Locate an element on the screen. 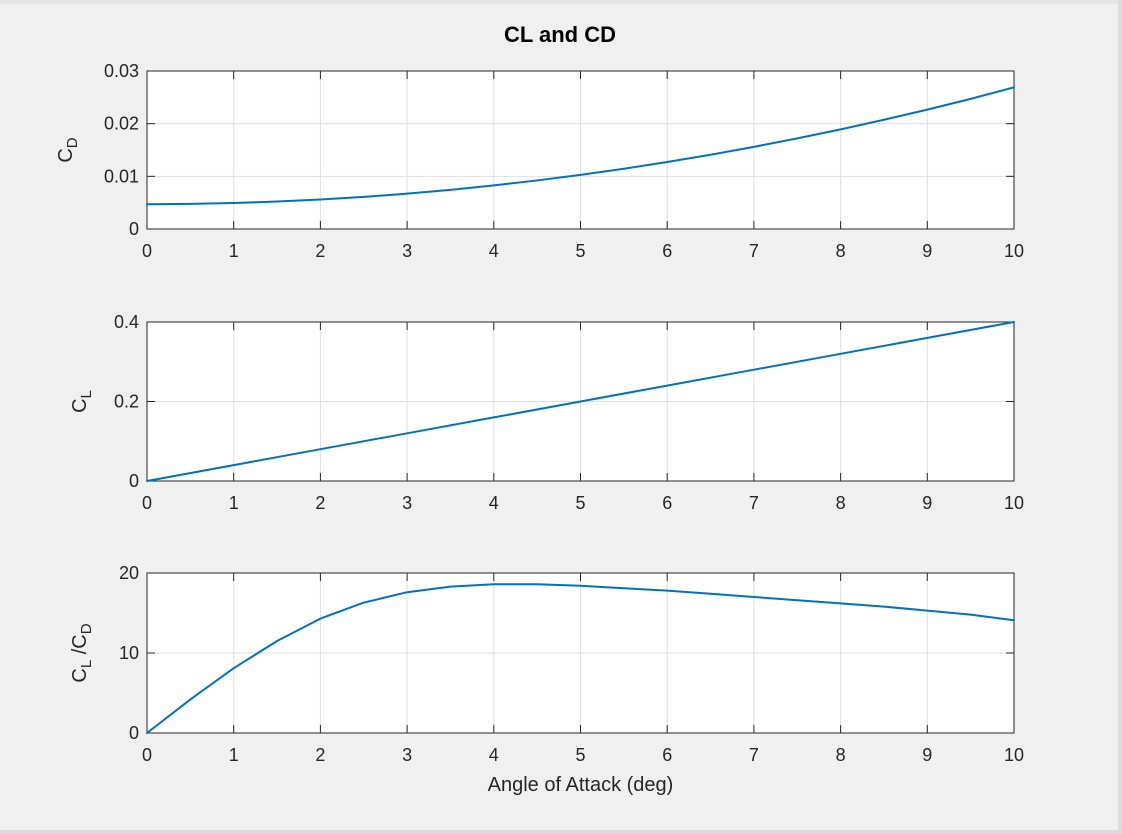 The width and height of the screenshot is (1122, 834). figure-title: CL and CD is located at coordinates (560, 34).